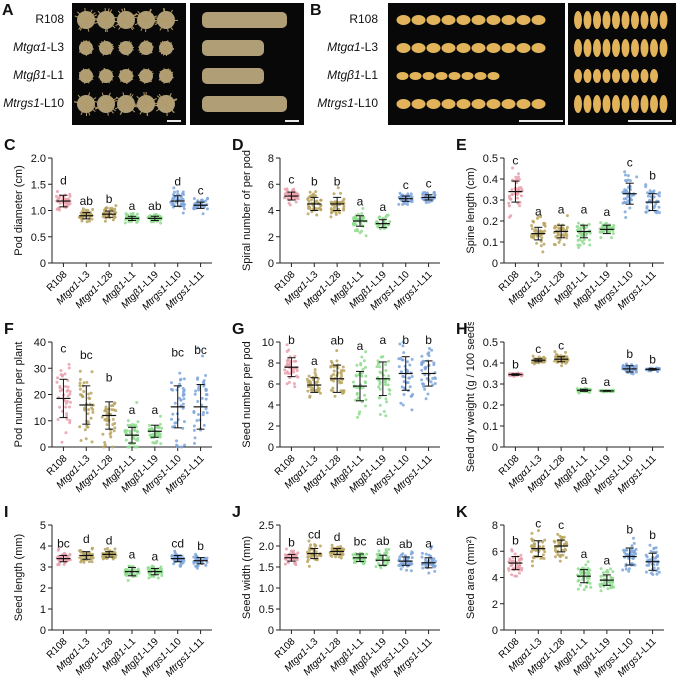 The height and width of the screenshot is (700, 676). I want to click on y-tick-label: 20, so click(40, 396).